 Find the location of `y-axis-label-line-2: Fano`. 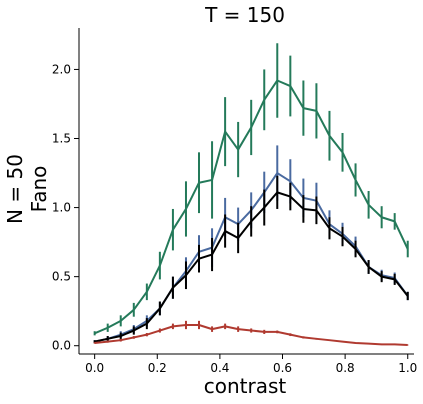

y-axis-label-line-2: Fano is located at coordinates (39, 189).